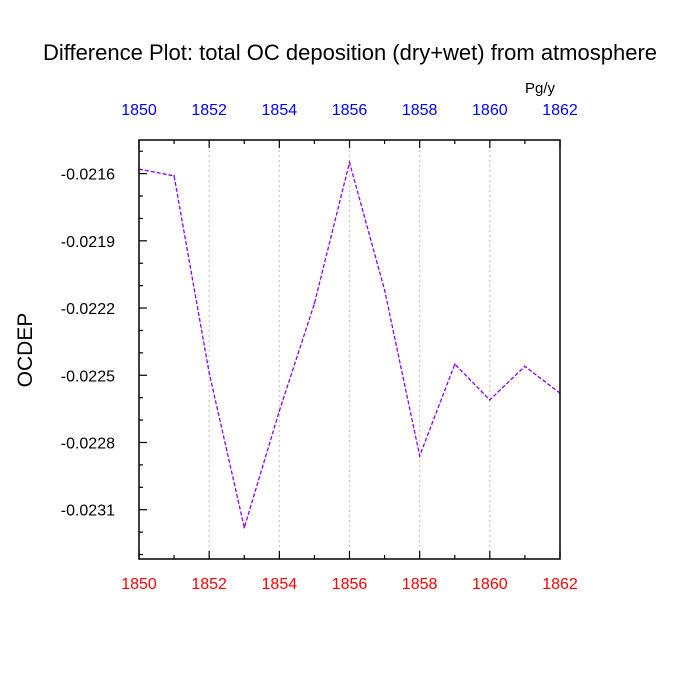  I want to click on x-tick-label-bottom: 1862, so click(560, 584).